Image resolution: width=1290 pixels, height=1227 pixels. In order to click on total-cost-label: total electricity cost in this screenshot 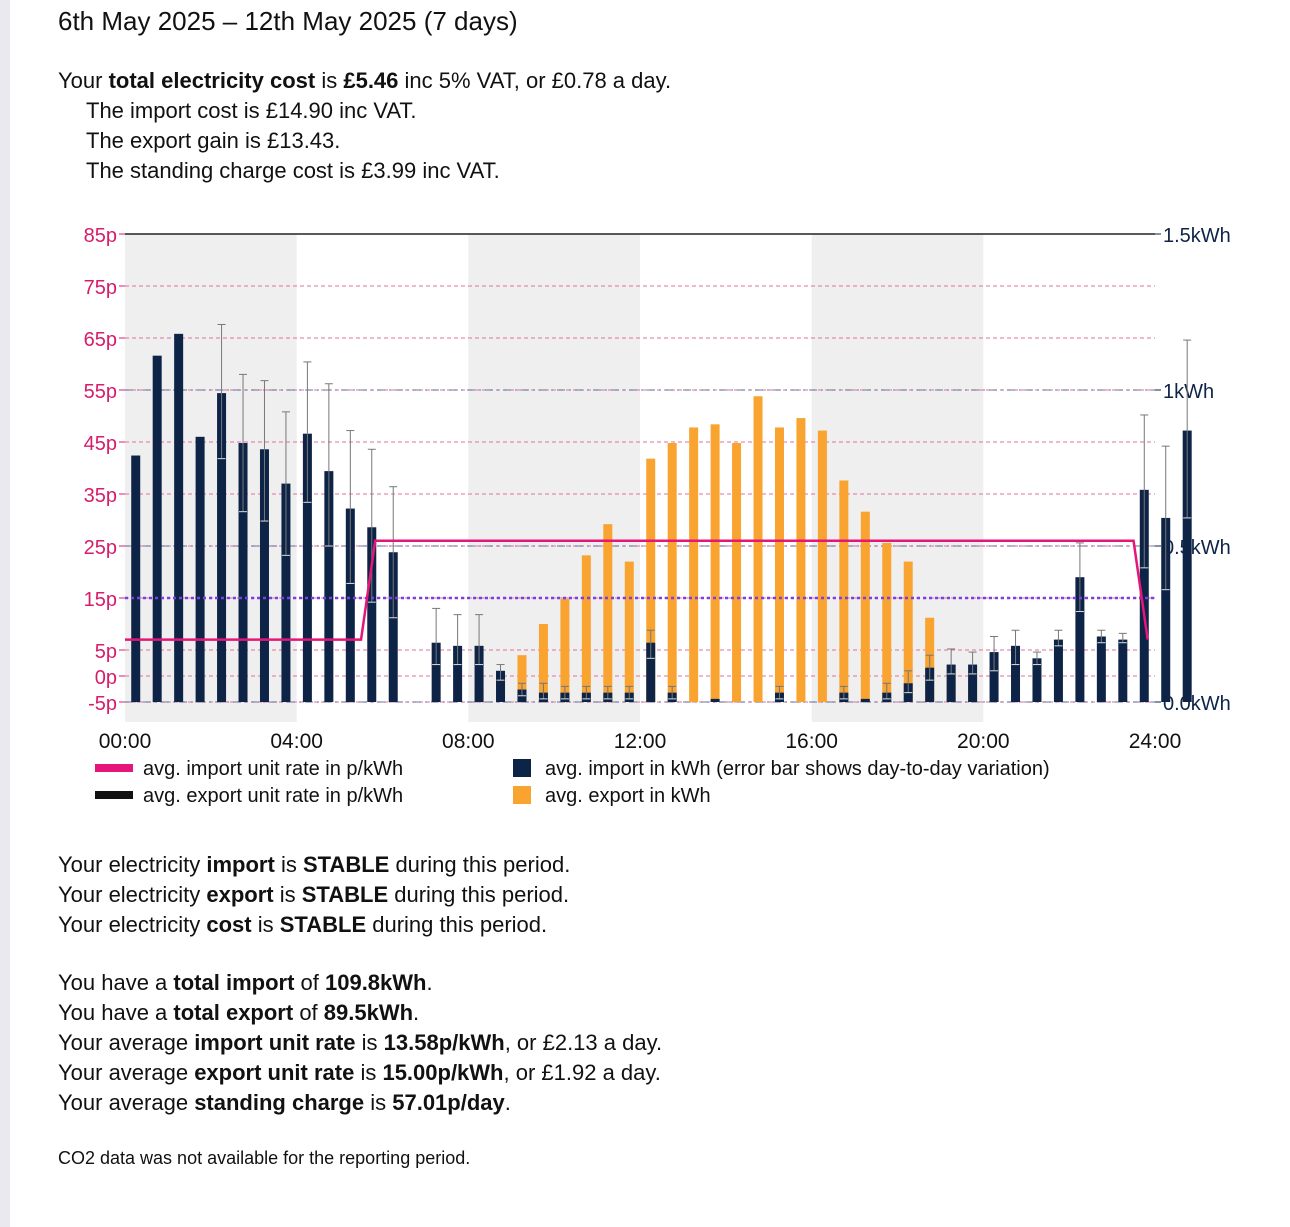, I will do `click(212, 80)`.